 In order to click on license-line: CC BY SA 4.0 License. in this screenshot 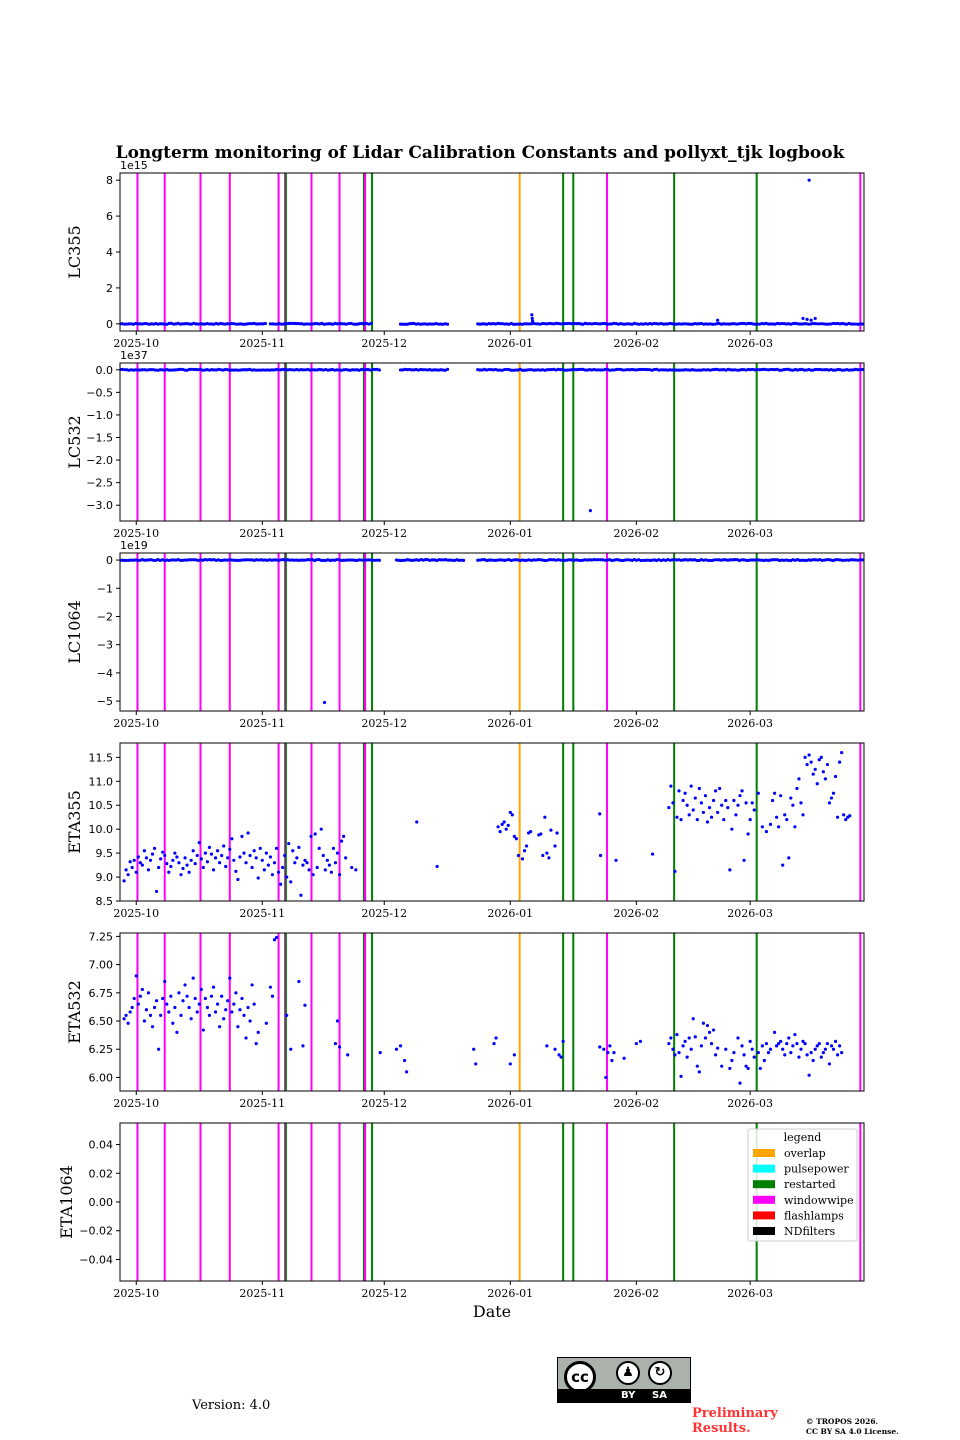, I will do `click(852, 1431)`.